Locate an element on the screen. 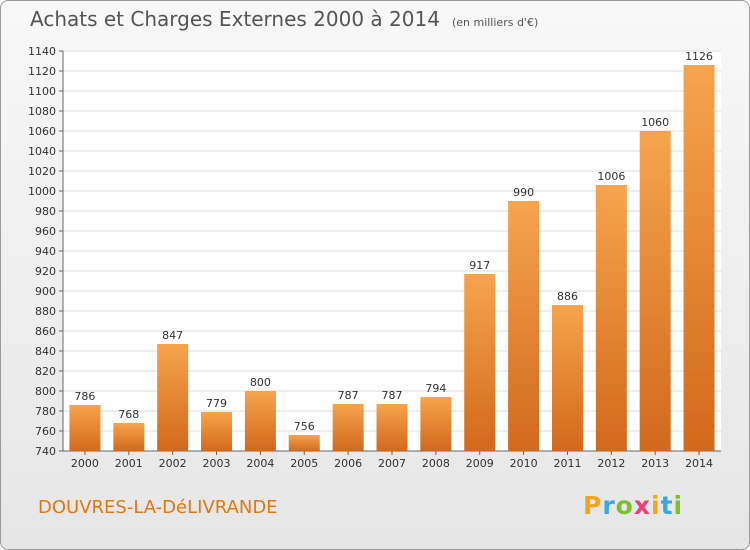 The image size is (750, 550). y-tick-label: 740 is located at coordinates (45, 451).